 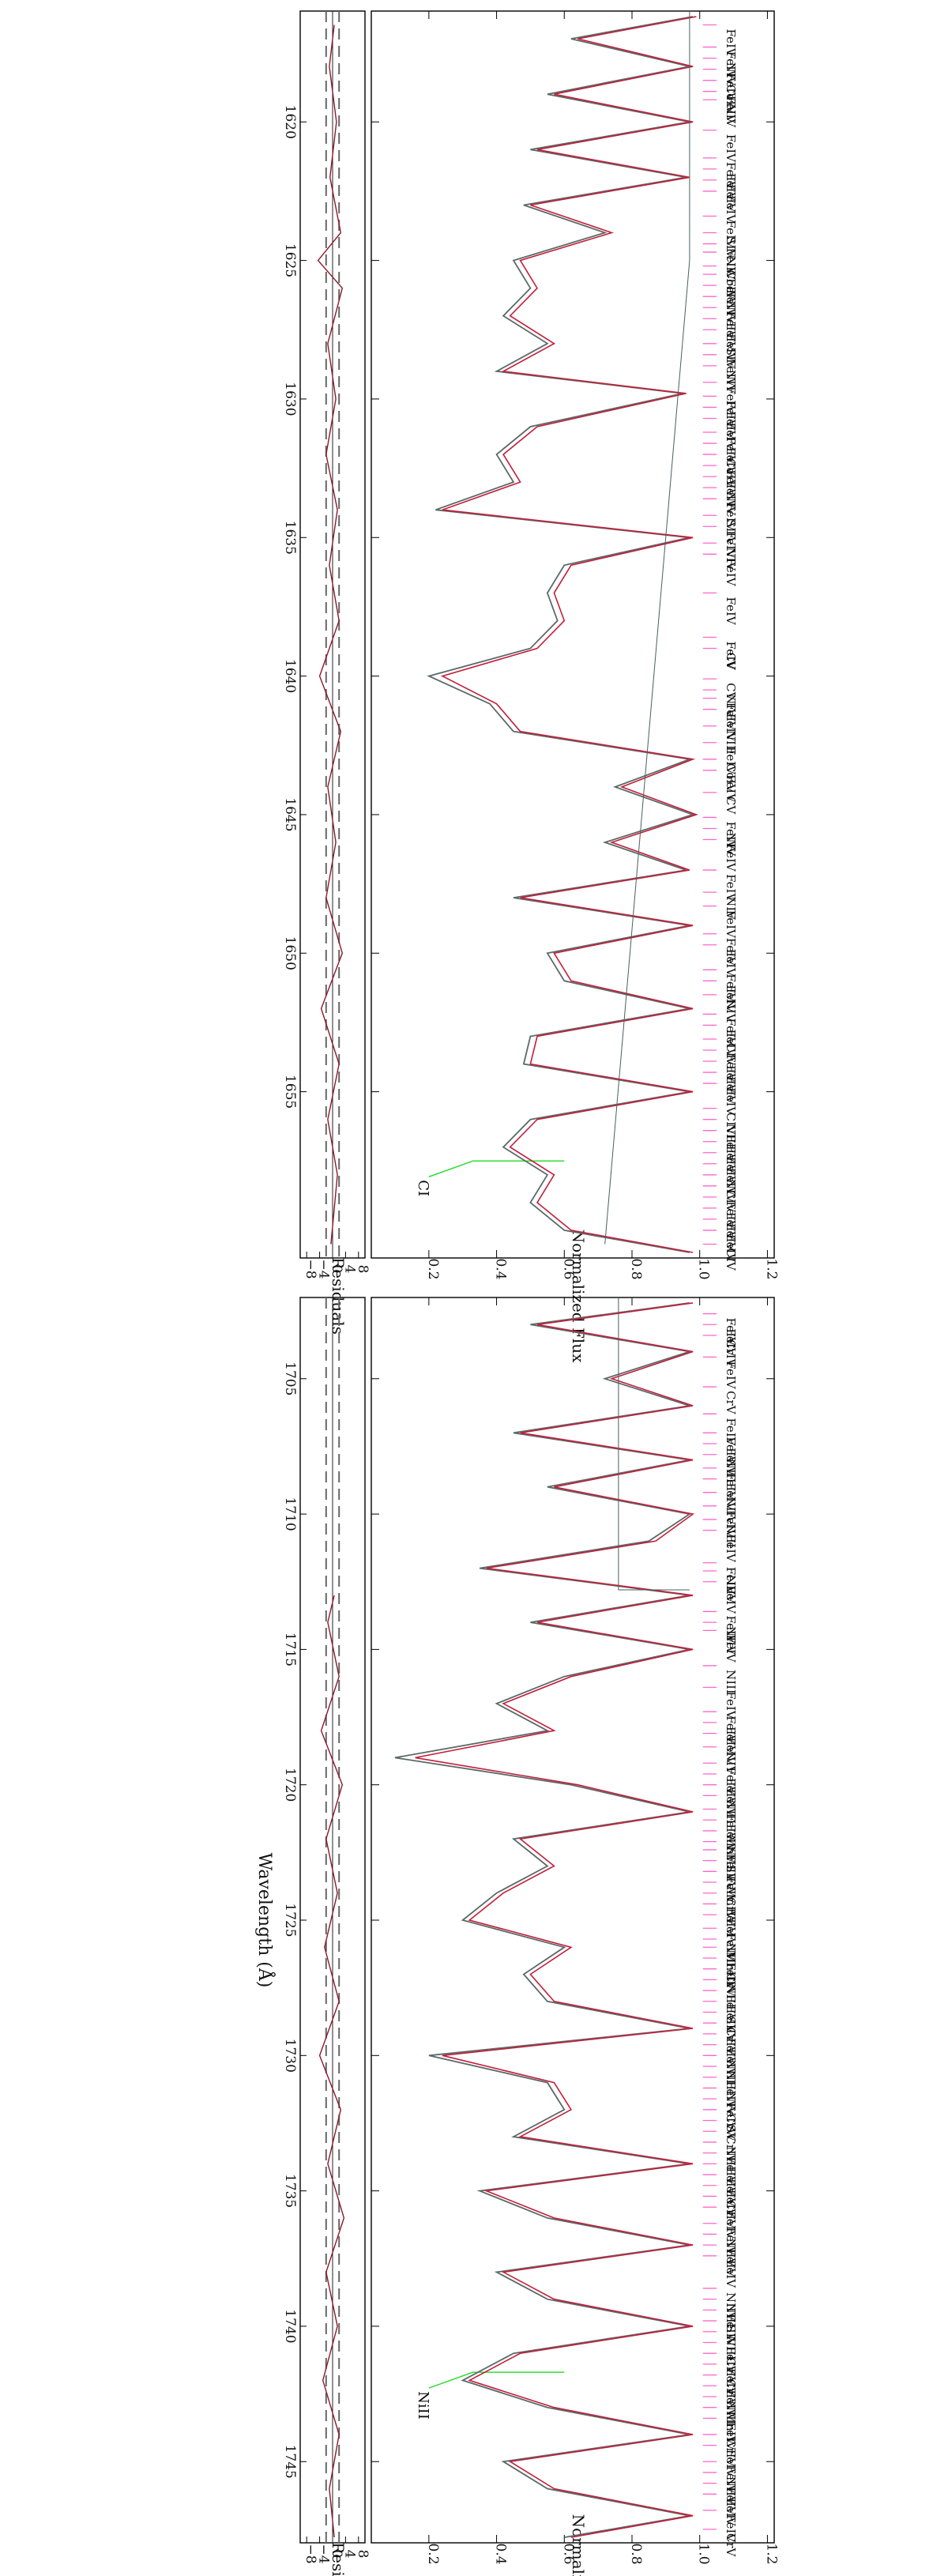 I want to click on upper-wl-tick-label: 1640, so click(x=290, y=676).